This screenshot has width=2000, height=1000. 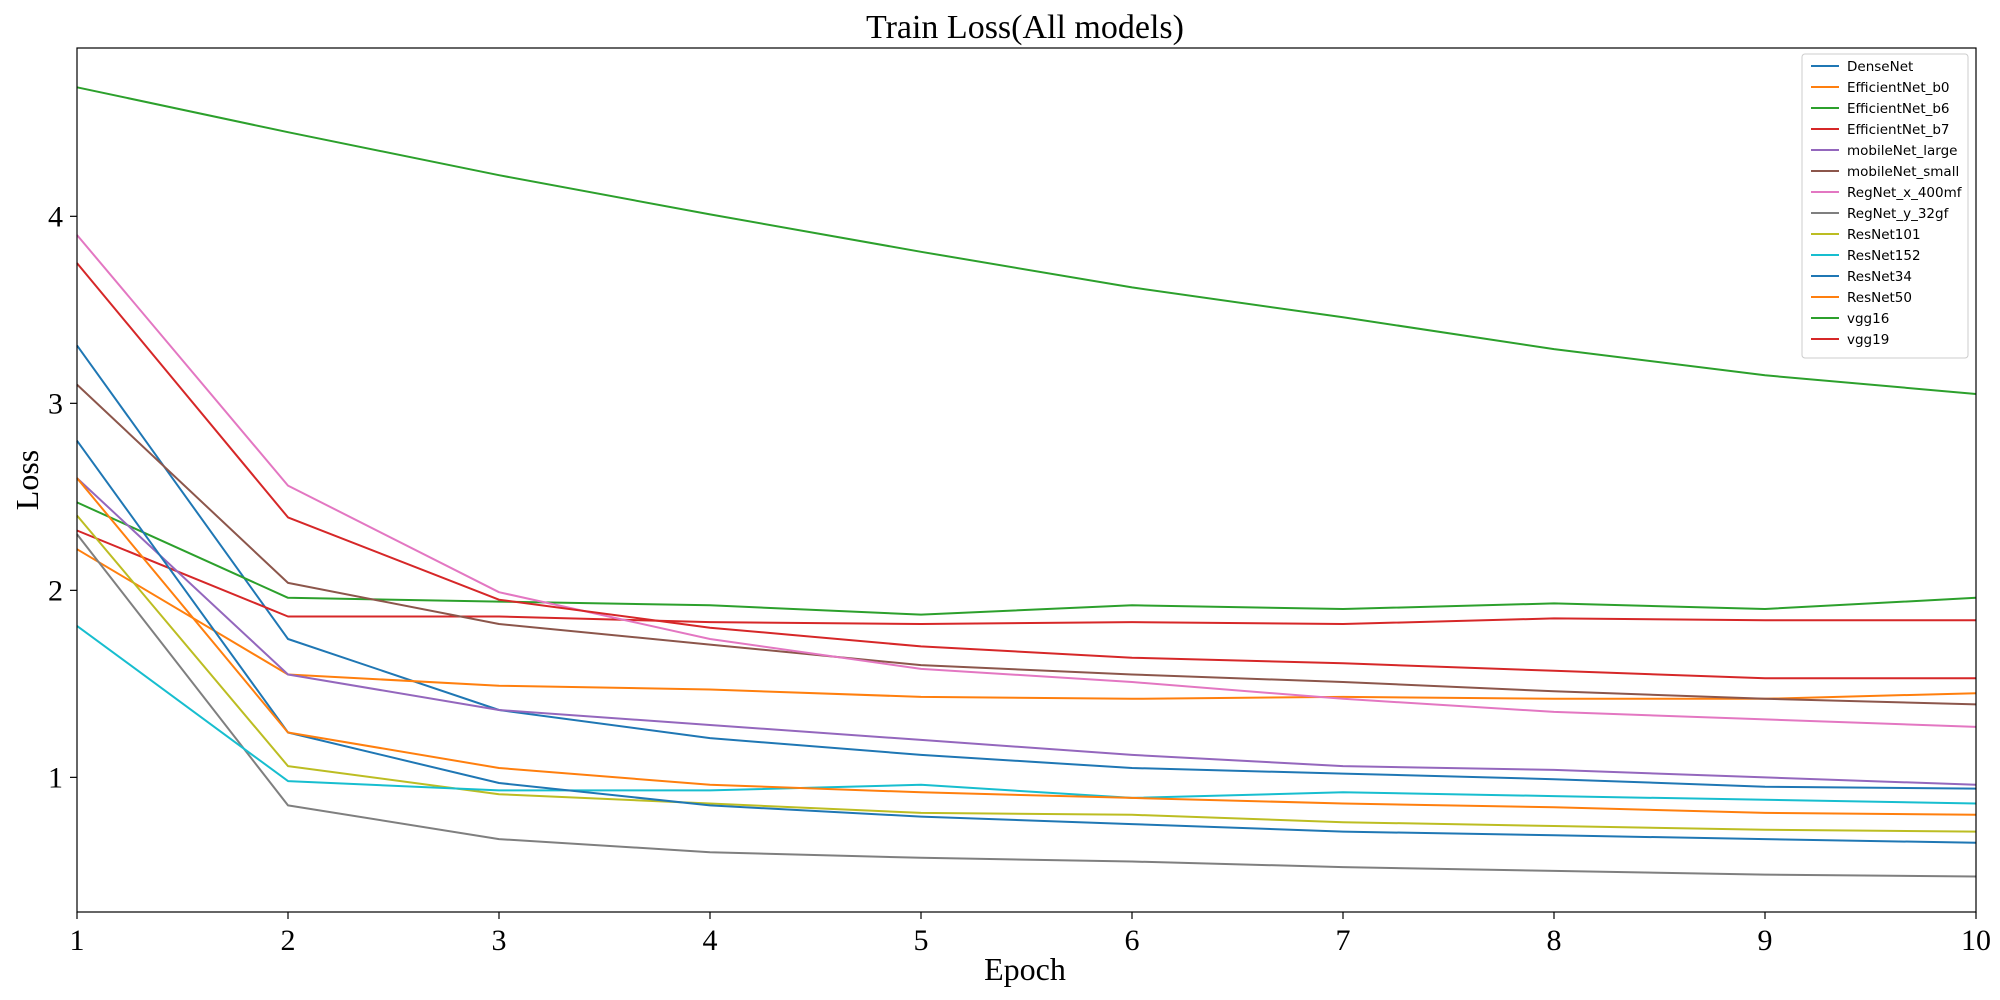 I want to click on legend-label-resnet101: ResNet101, so click(x=1884, y=235).